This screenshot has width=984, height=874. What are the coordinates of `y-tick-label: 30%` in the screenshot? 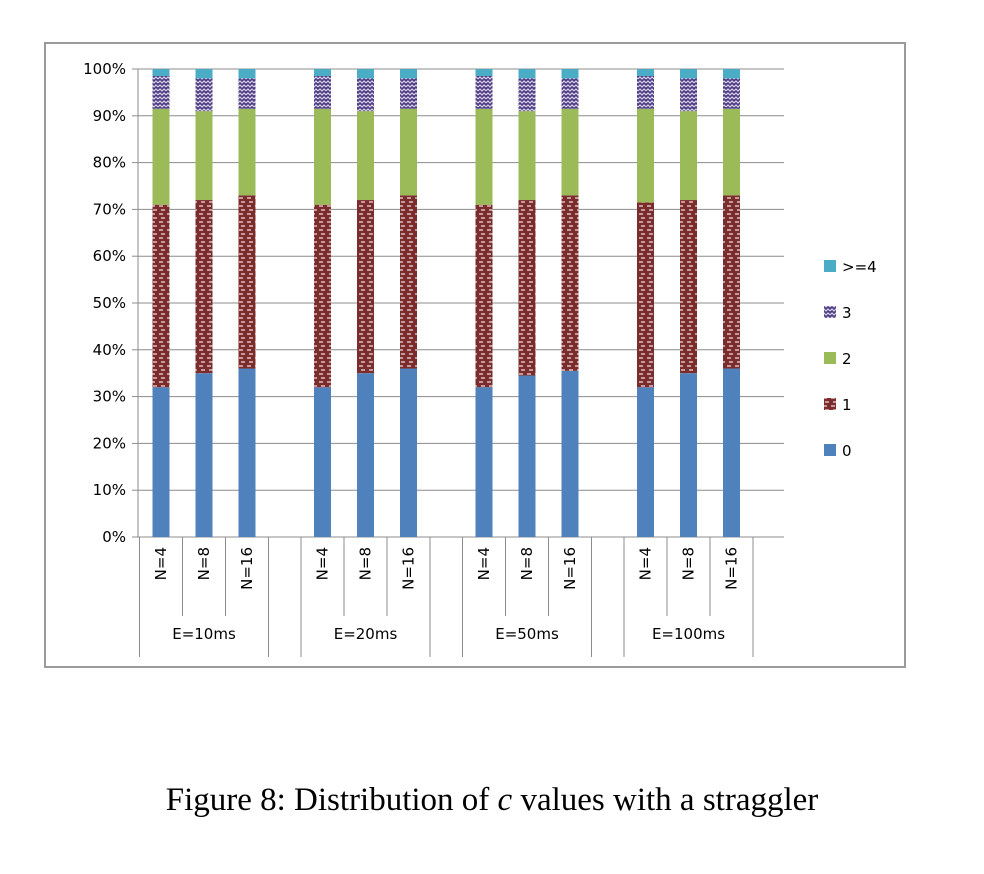 It's located at (109, 397).